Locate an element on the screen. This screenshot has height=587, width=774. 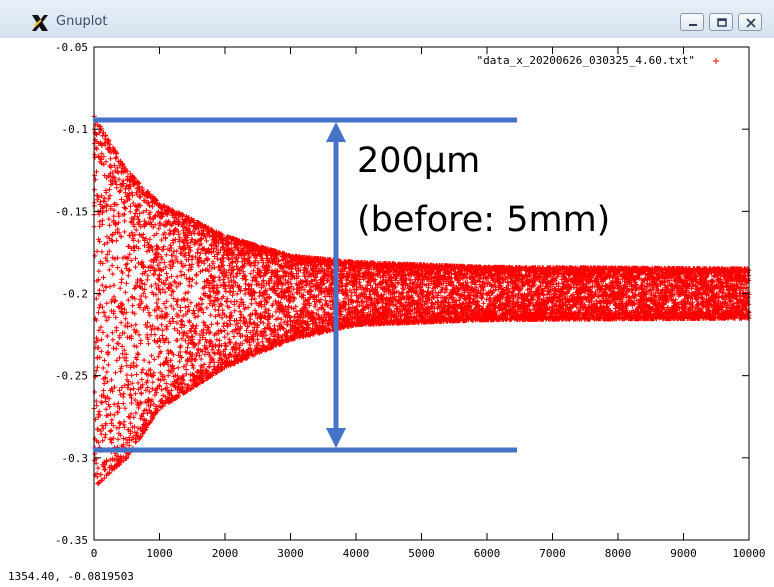
x-tick-label: 3000 is located at coordinates (290, 553).